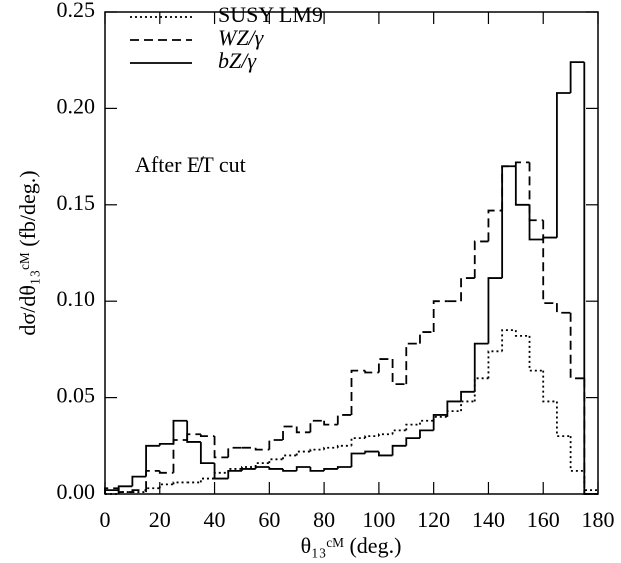 This screenshot has height=563, width=621. Describe the element at coordinates (269, 519) in the screenshot. I see `x-tick-label: 60` at that location.